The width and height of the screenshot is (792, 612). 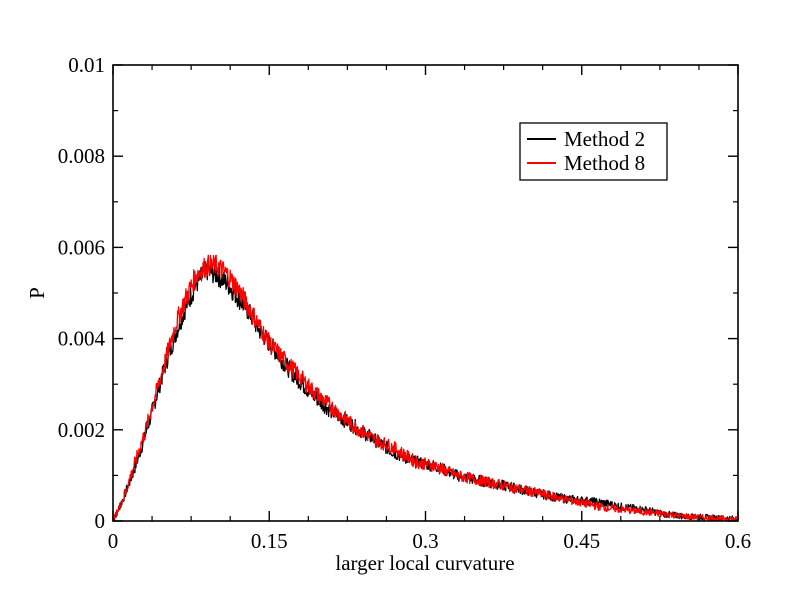 What do you see at coordinates (604, 139) in the screenshot?
I see `legend-label-method-2: Method 2` at bounding box center [604, 139].